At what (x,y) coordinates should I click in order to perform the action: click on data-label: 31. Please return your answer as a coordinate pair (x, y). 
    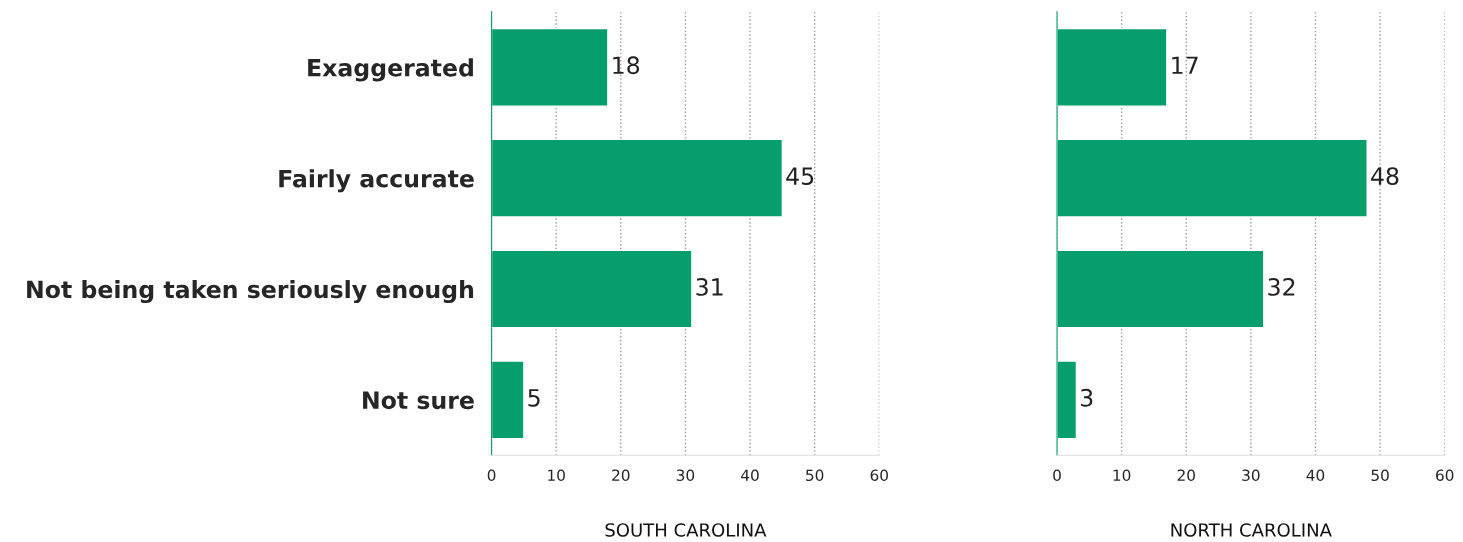
    Looking at the image, I should click on (709, 287).